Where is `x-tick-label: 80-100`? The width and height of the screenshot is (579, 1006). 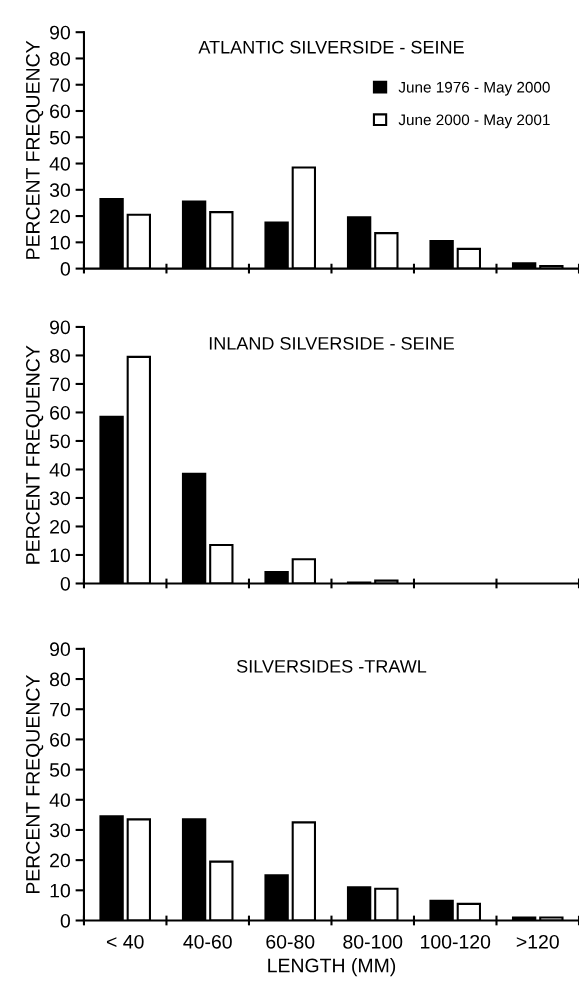
x-tick-label: 80-100 is located at coordinates (373, 941).